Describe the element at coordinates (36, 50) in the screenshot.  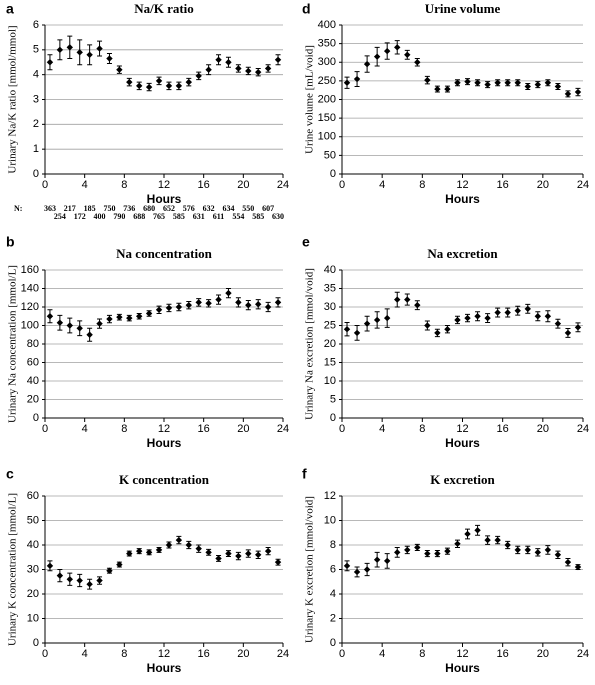
I see `y-tick-label: 5` at that location.